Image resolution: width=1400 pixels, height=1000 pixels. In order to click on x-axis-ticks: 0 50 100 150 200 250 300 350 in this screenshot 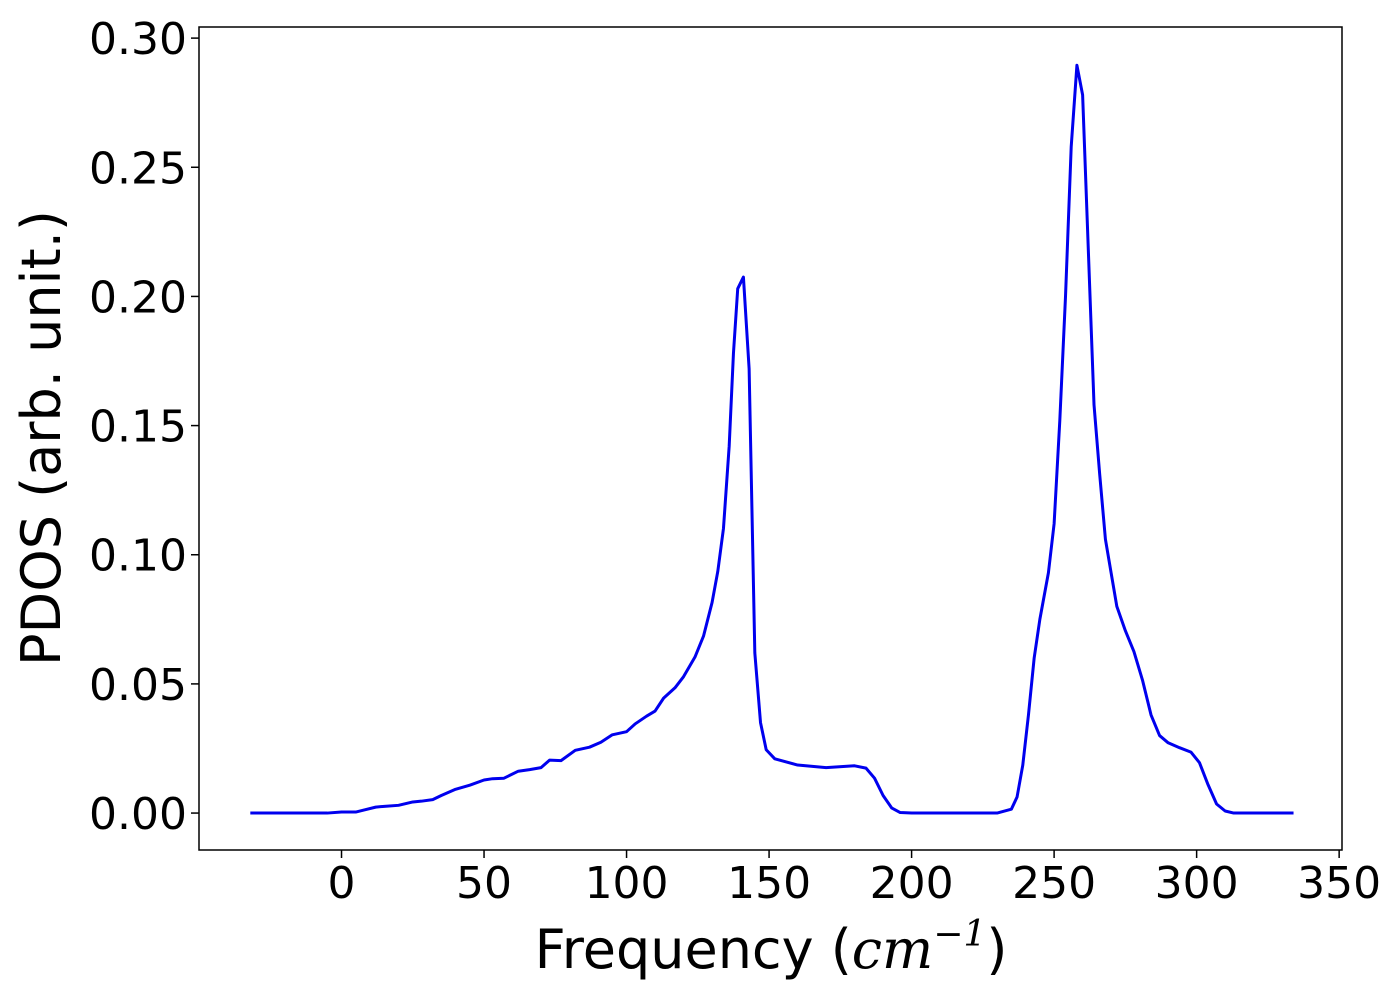, I will do `click(854, 879)`.